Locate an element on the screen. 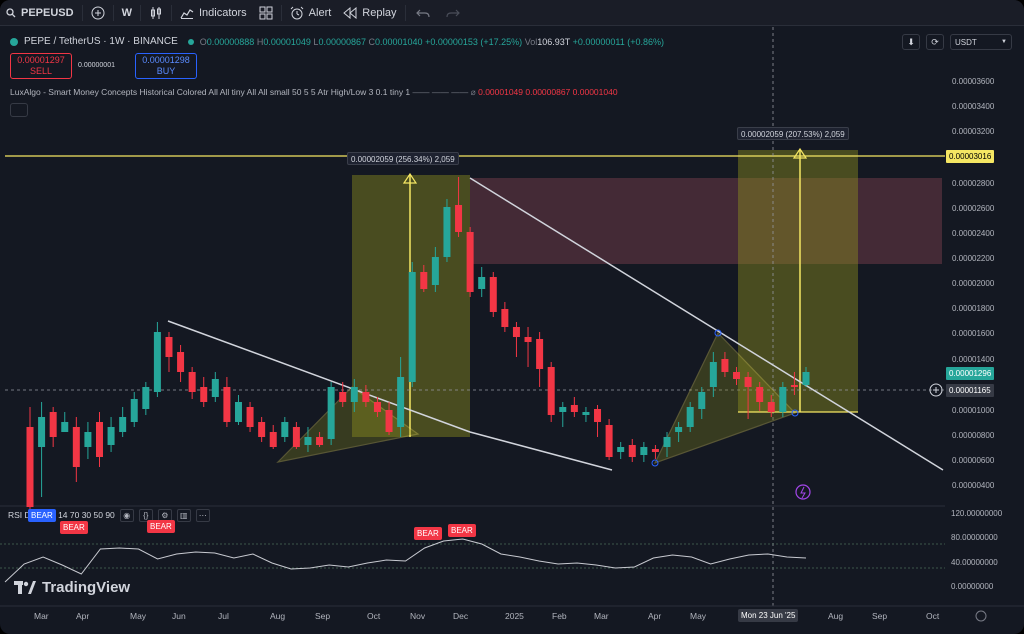  price-axis-label: 0.00002000 is located at coordinates (973, 283).